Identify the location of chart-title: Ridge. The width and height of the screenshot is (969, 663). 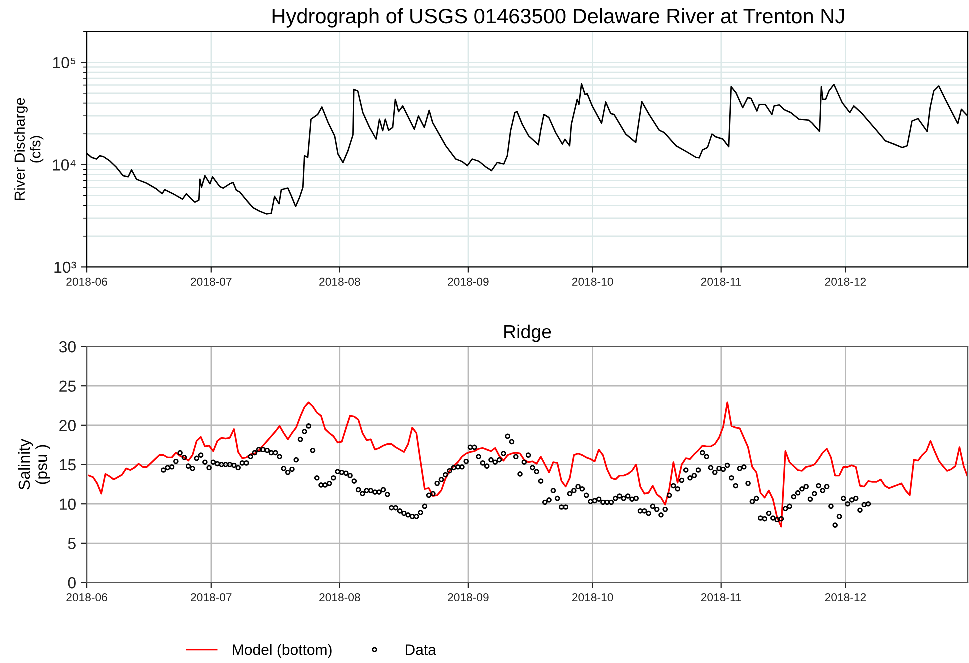
(528, 333).